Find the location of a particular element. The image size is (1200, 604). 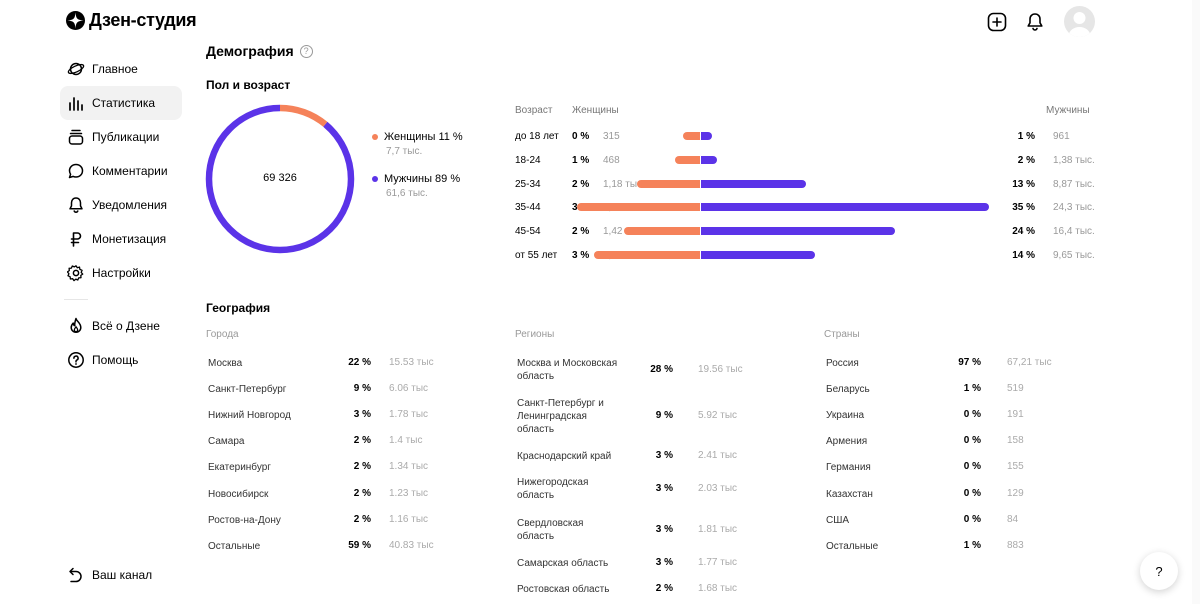

geo-name: Нижний Новгород is located at coordinates (249, 415).